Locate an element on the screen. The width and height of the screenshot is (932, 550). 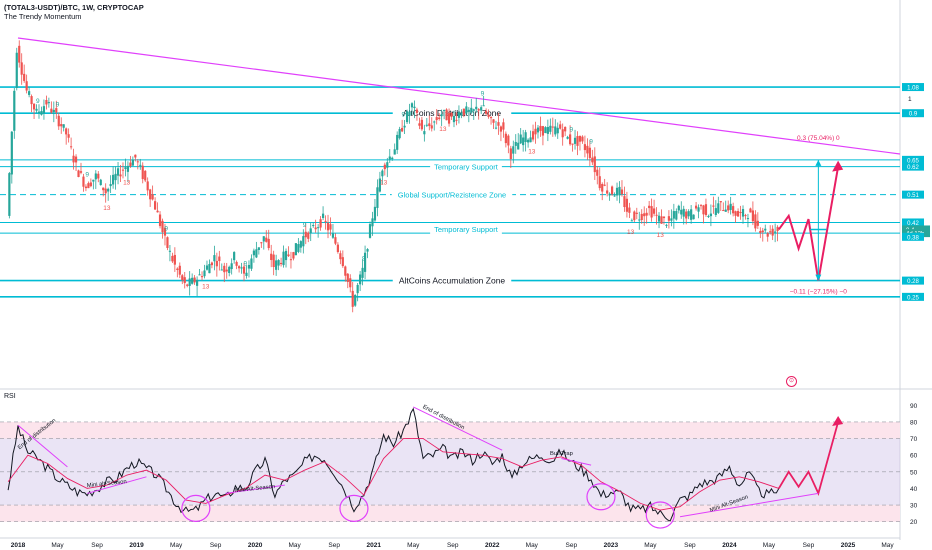
measure-annotation: −0.11 (−27.15%) −0 is located at coordinates (819, 292).